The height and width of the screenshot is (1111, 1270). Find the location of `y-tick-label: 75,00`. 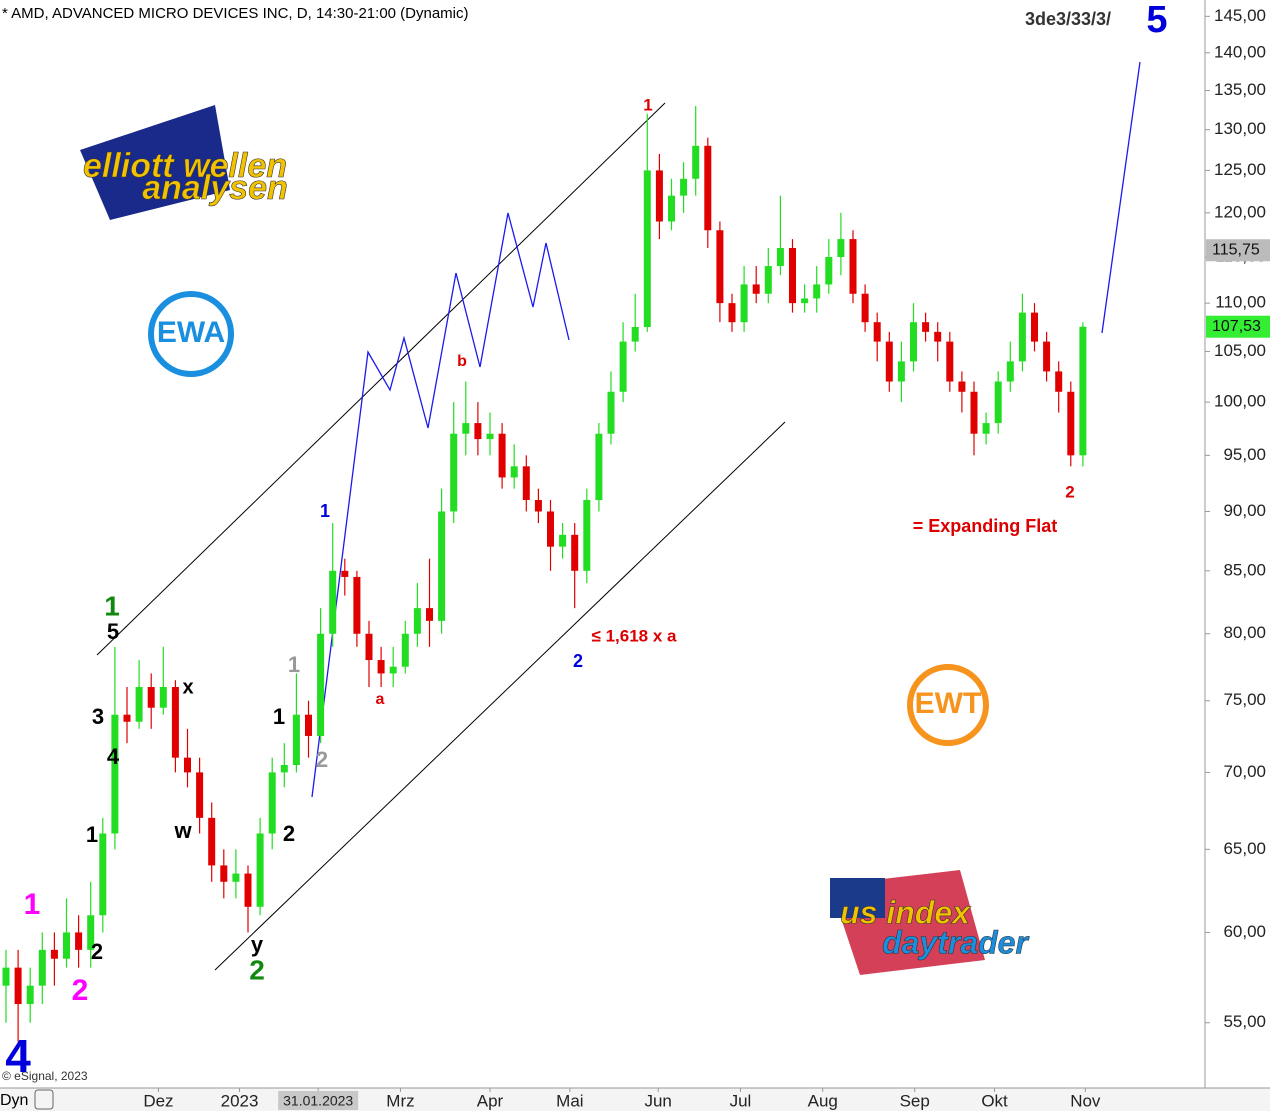

y-tick-label: 75,00 is located at coordinates (1244, 699).